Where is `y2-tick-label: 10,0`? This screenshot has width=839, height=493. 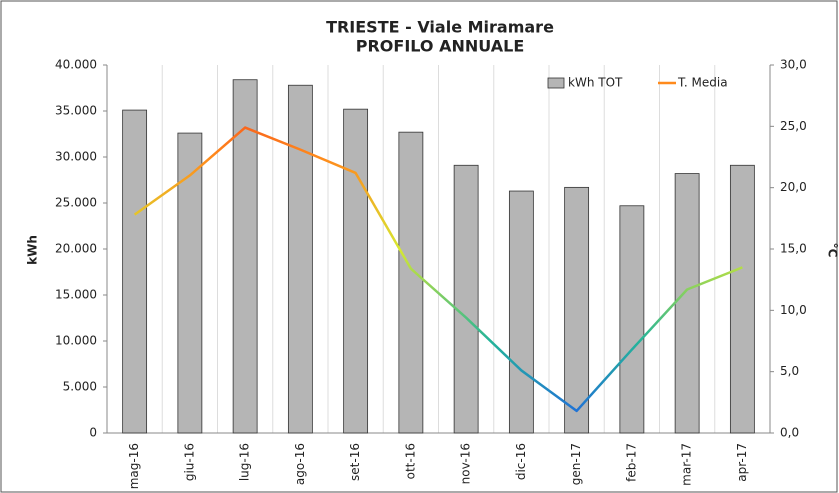
y2-tick-label: 10,0 is located at coordinates (793, 310).